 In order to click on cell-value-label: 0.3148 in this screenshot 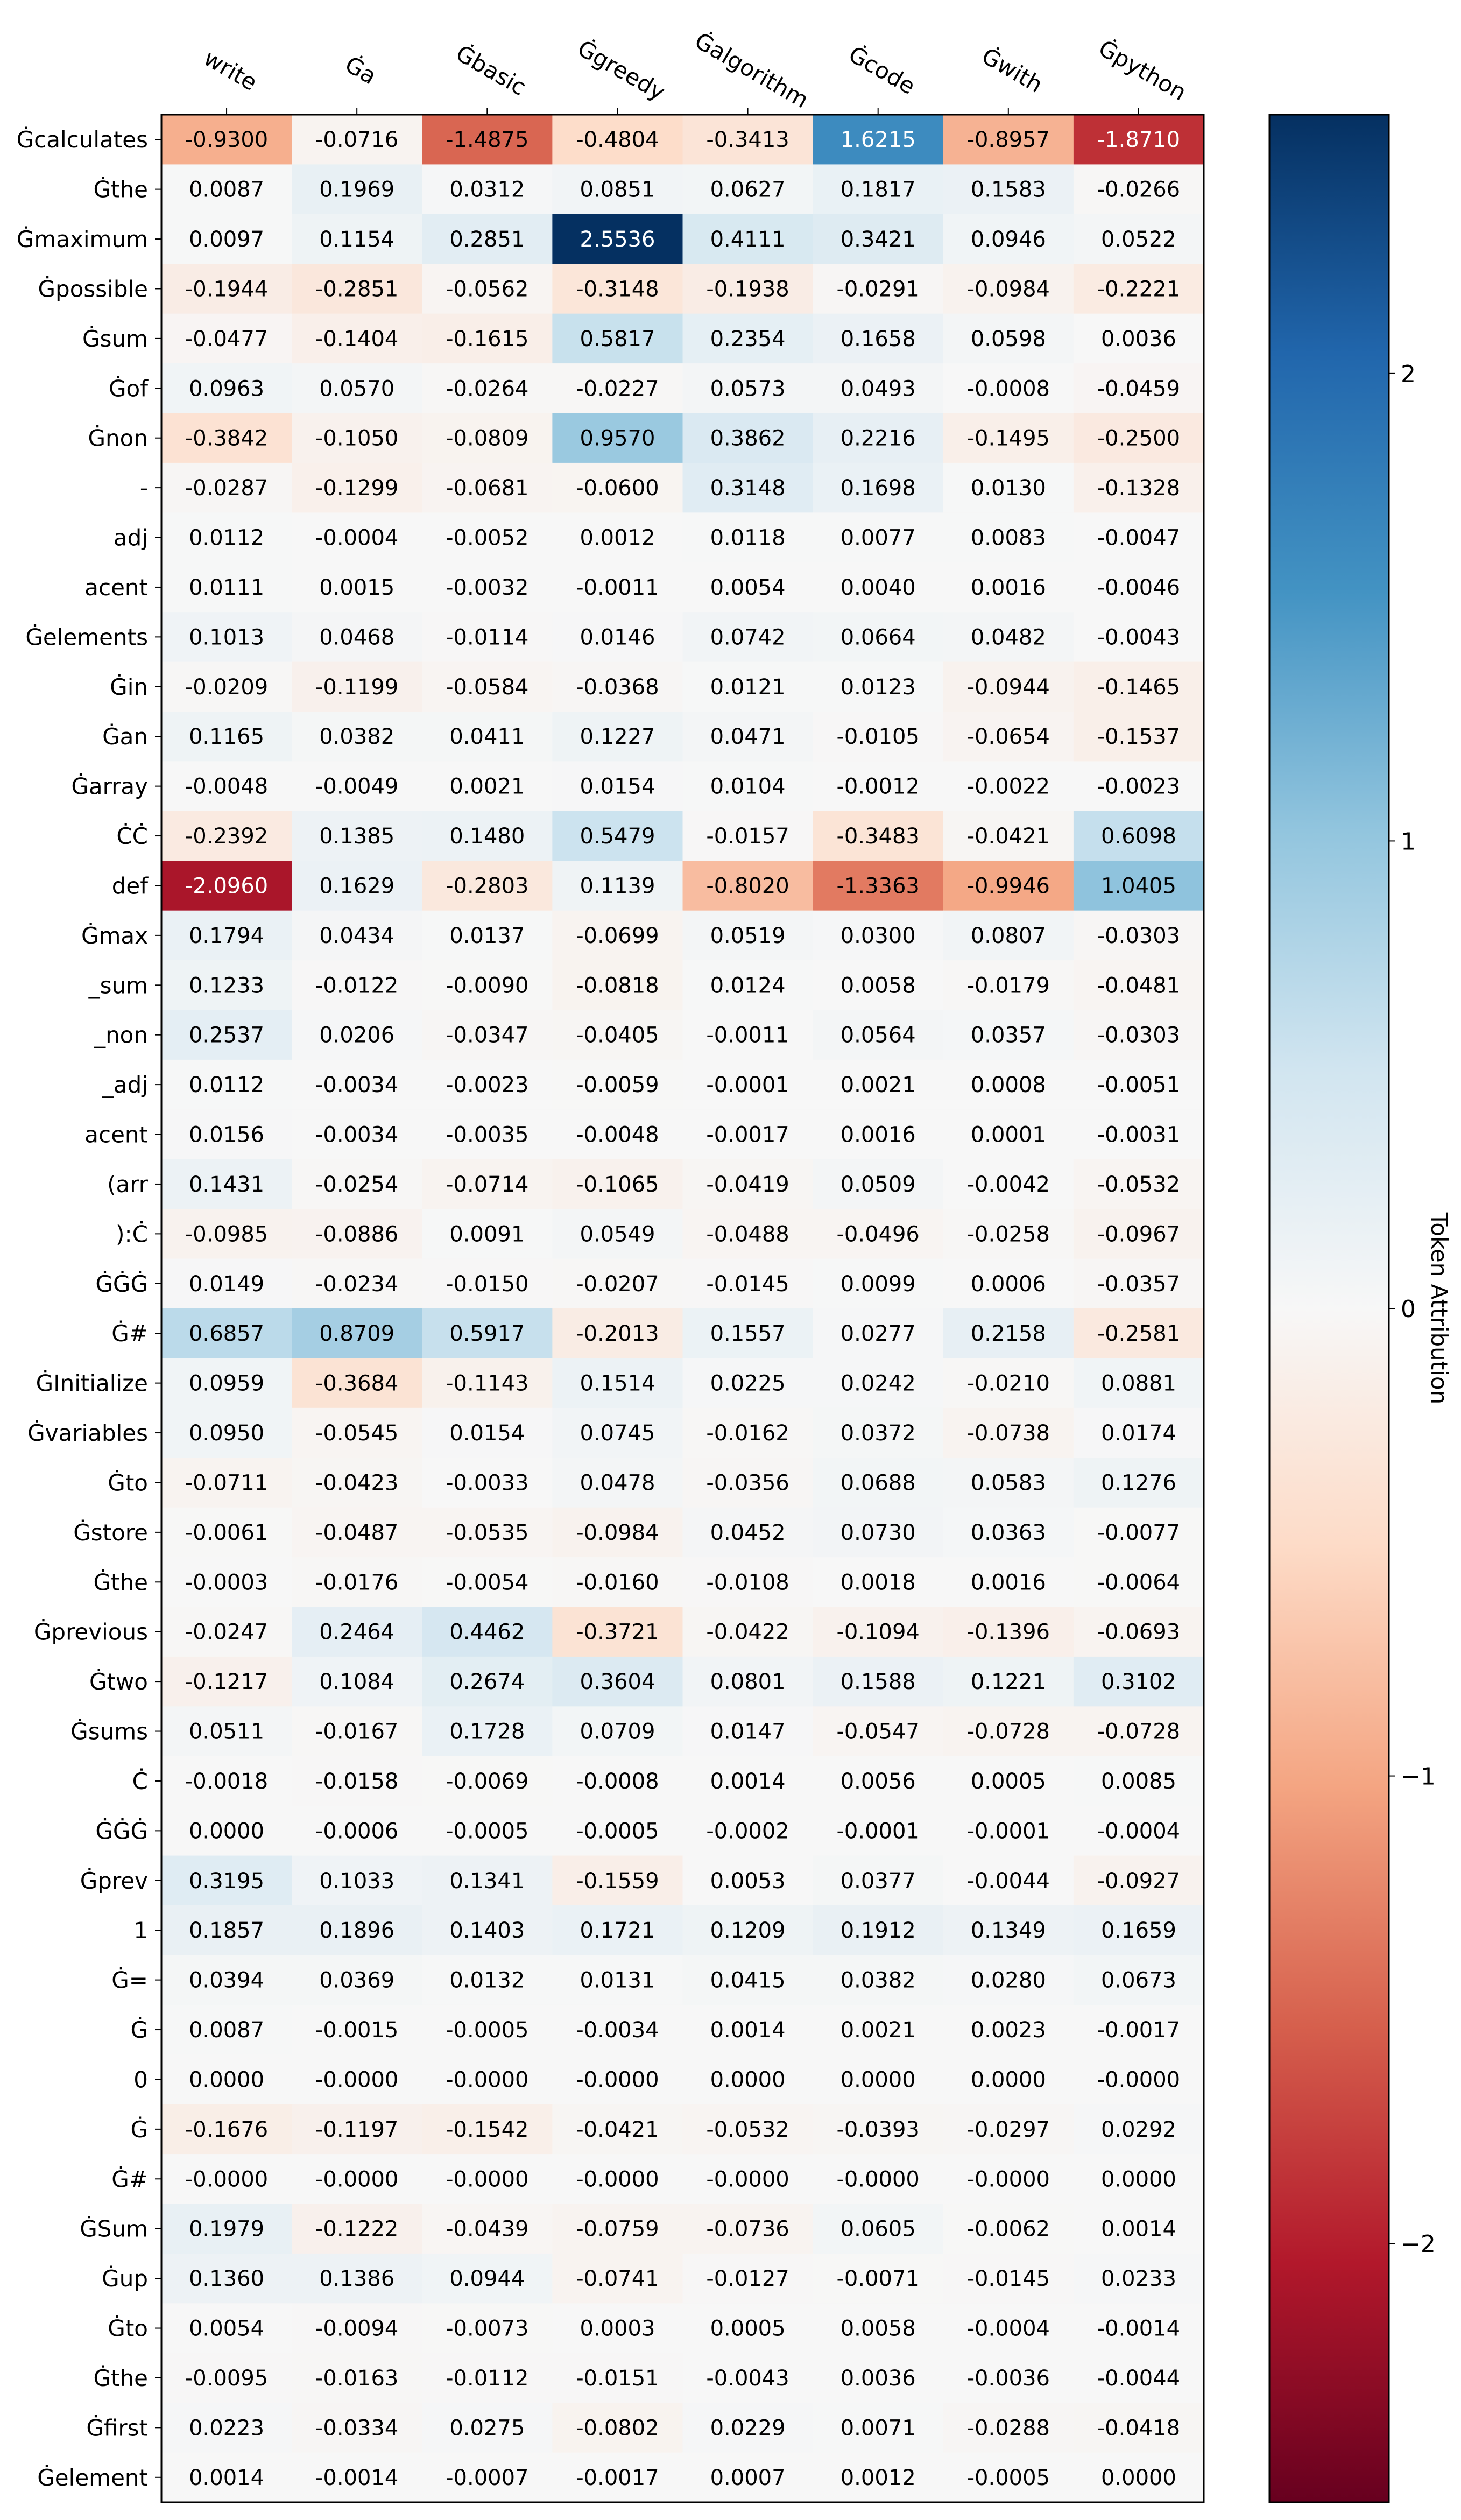, I will do `click(748, 488)`.